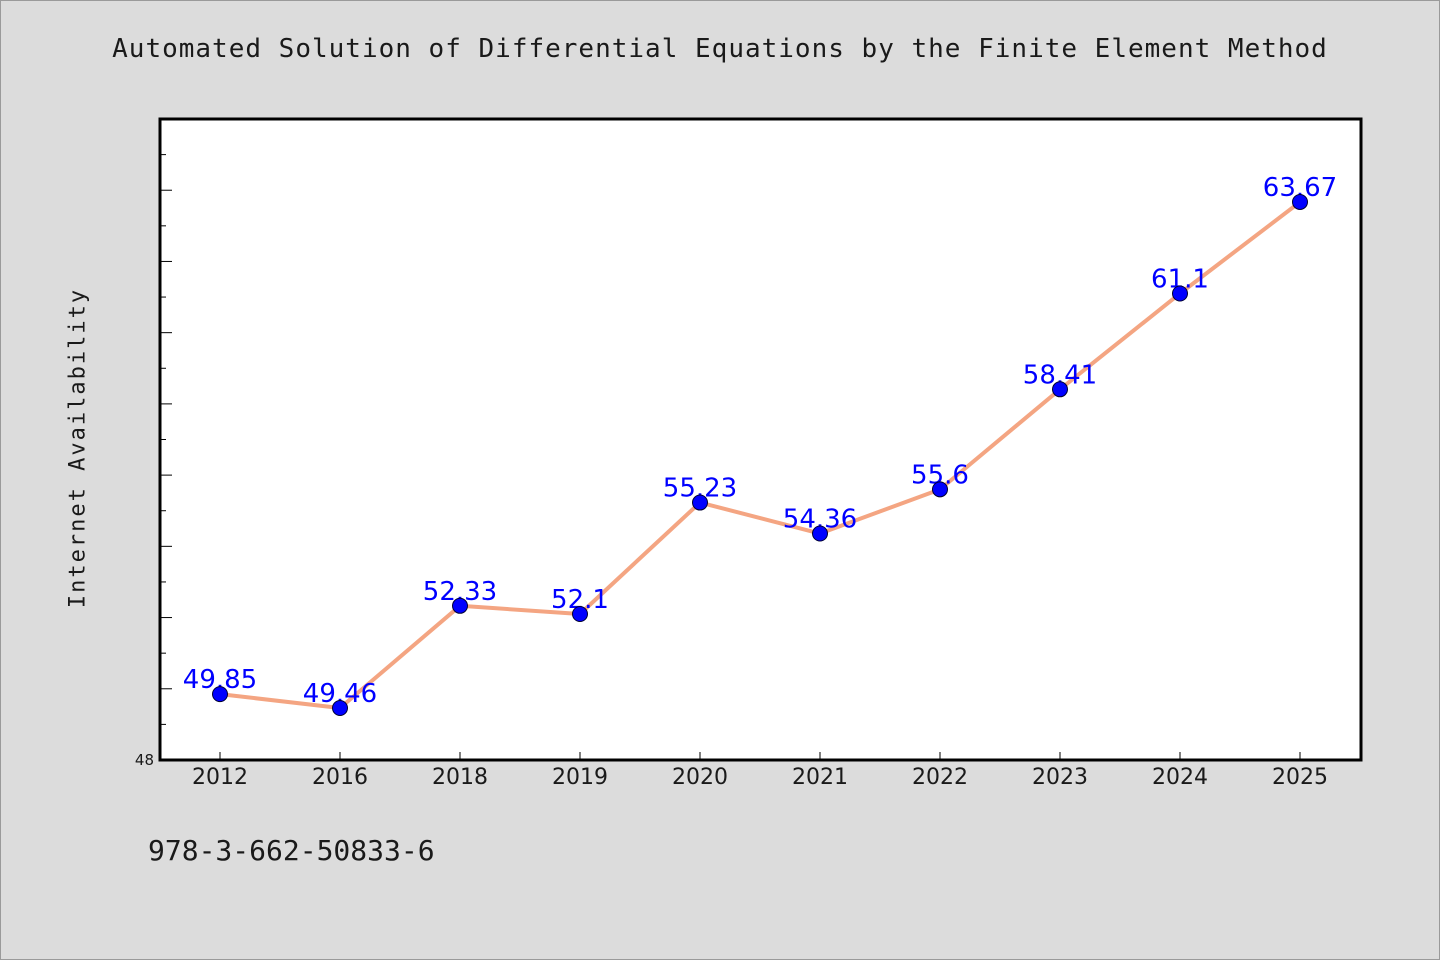  What do you see at coordinates (153, 461) in the screenshot?
I see `y-axis-ticks: 48` at bounding box center [153, 461].